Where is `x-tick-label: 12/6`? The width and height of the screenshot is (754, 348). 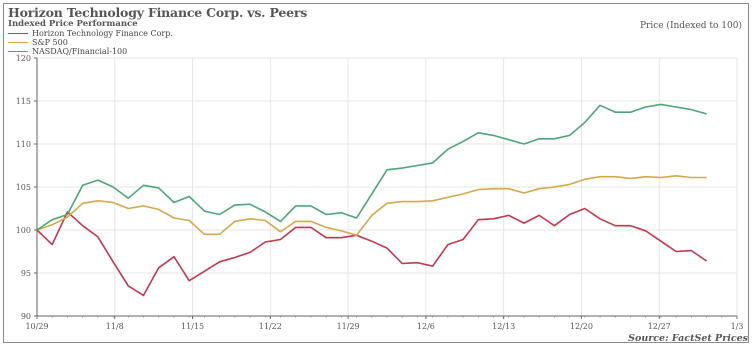
x-tick-label: 12/6 is located at coordinates (426, 326).